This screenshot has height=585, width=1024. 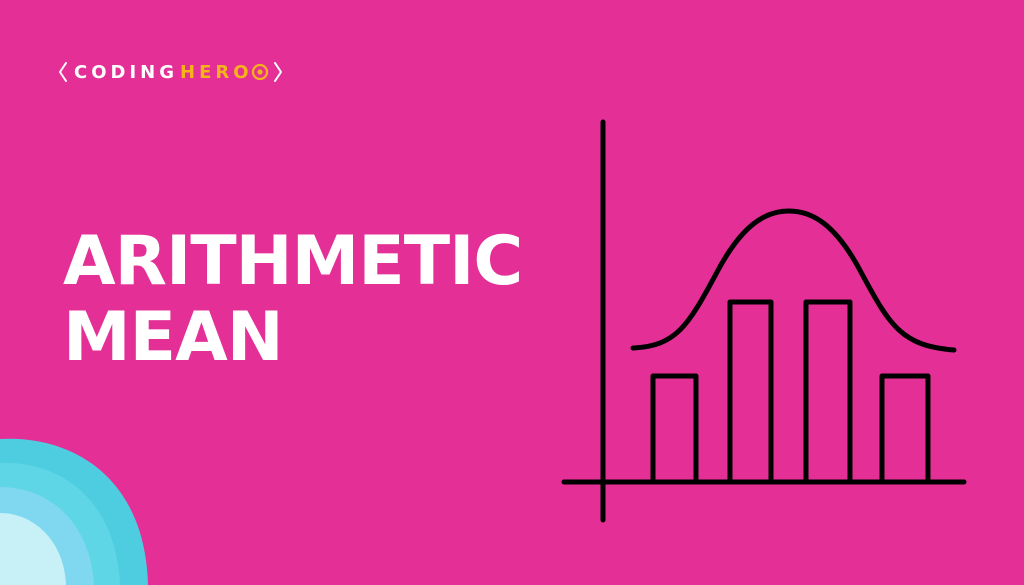 What do you see at coordinates (277, 72) in the screenshot?
I see `right-angle-bracket-icon` at bounding box center [277, 72].